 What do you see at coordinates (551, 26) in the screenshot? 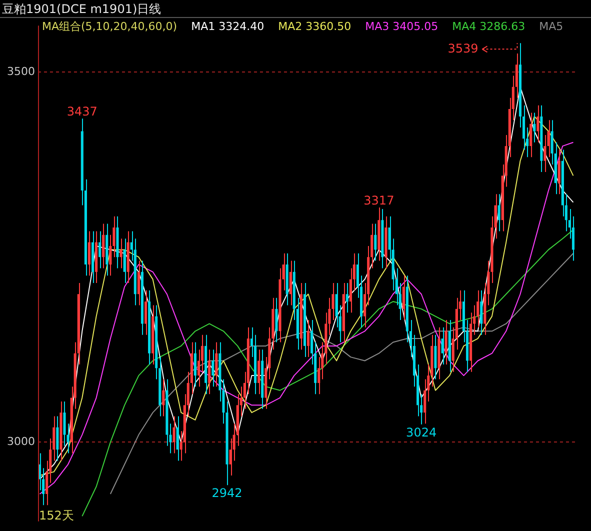
I see `text: MA5` at bounding box center [551, 26].